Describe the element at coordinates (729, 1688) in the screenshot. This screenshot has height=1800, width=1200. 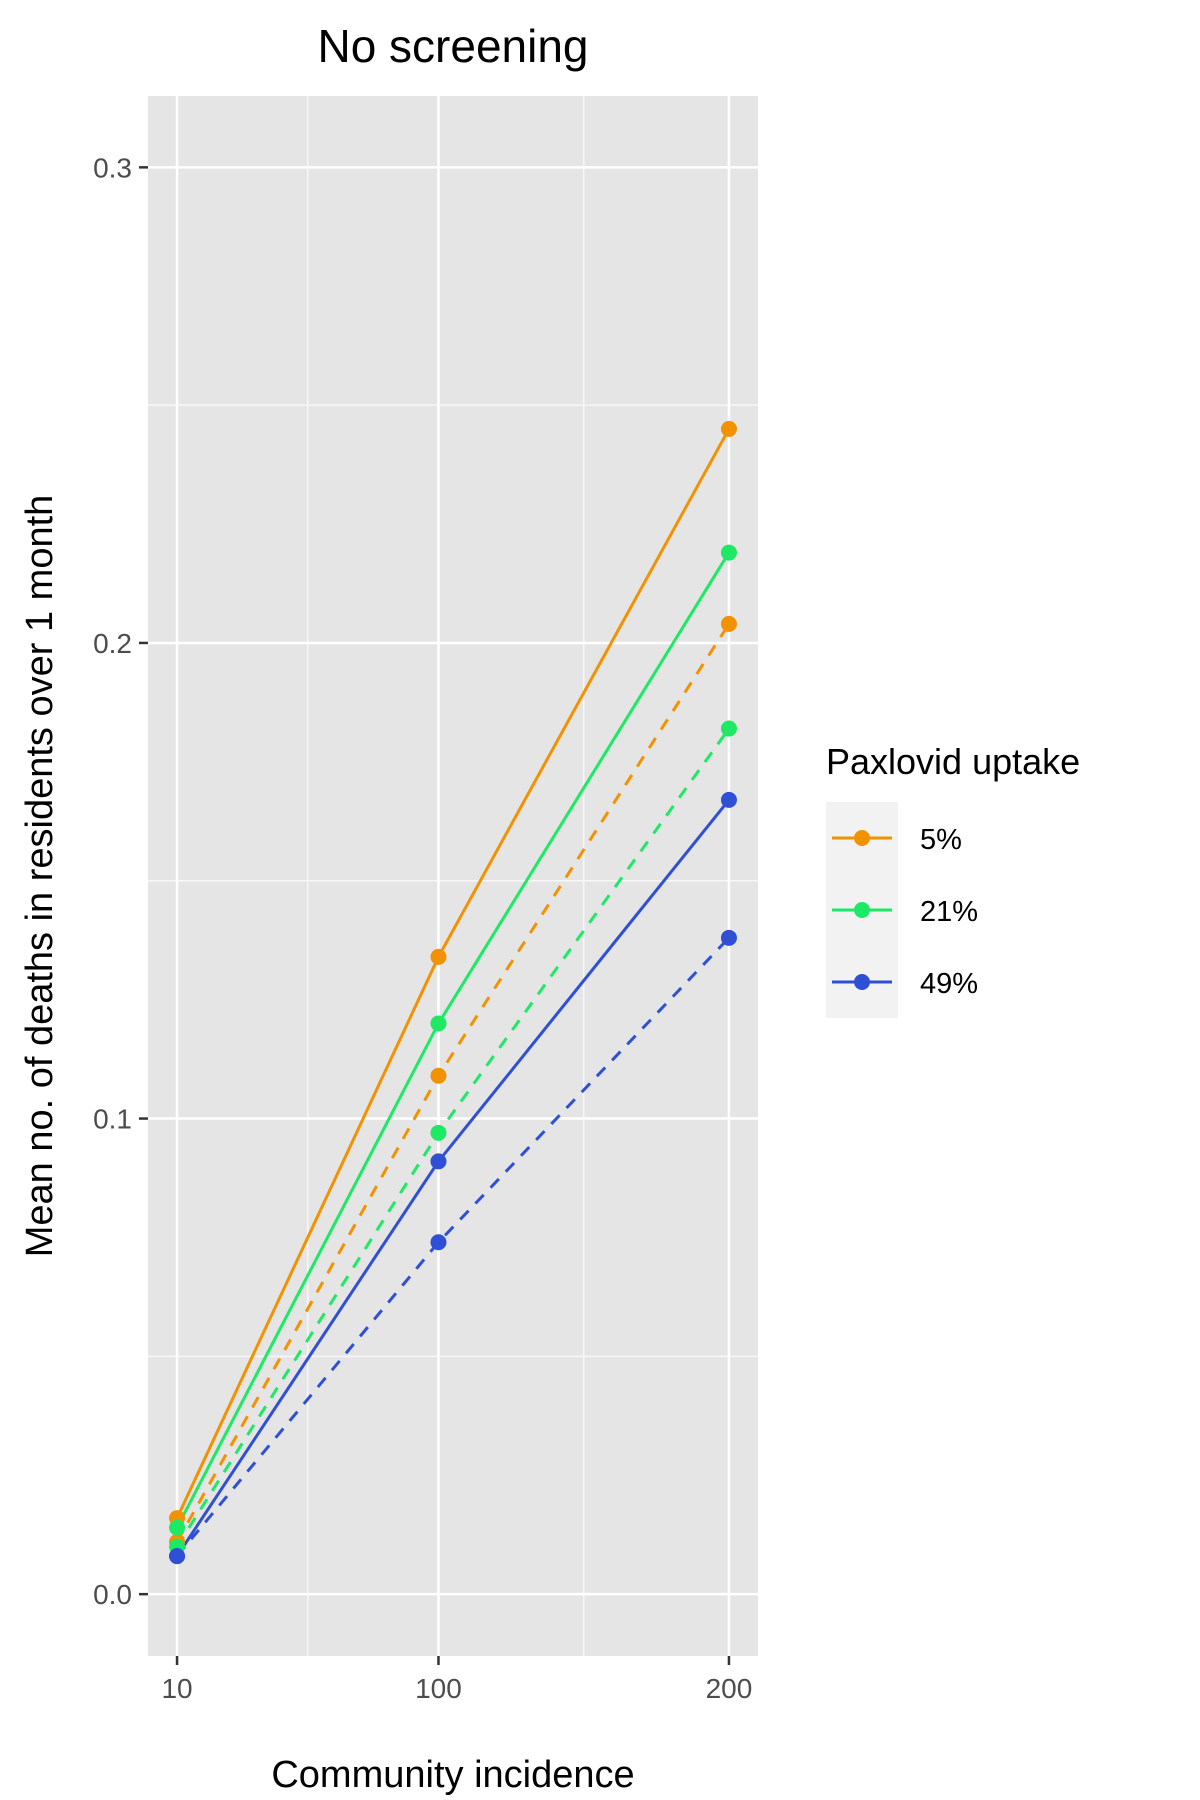
I see `x-tick-label: 200` at that location.